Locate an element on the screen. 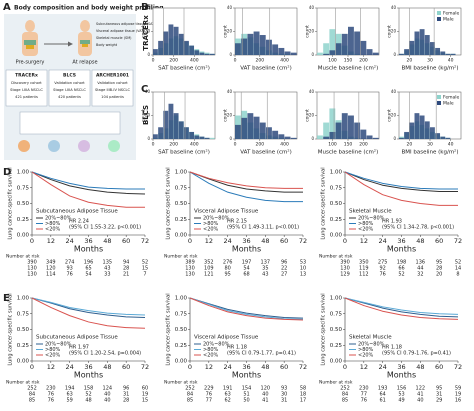 This screenshot has width=474, height=411. at-risk-count: 19 is located at coordinates (145, 395).